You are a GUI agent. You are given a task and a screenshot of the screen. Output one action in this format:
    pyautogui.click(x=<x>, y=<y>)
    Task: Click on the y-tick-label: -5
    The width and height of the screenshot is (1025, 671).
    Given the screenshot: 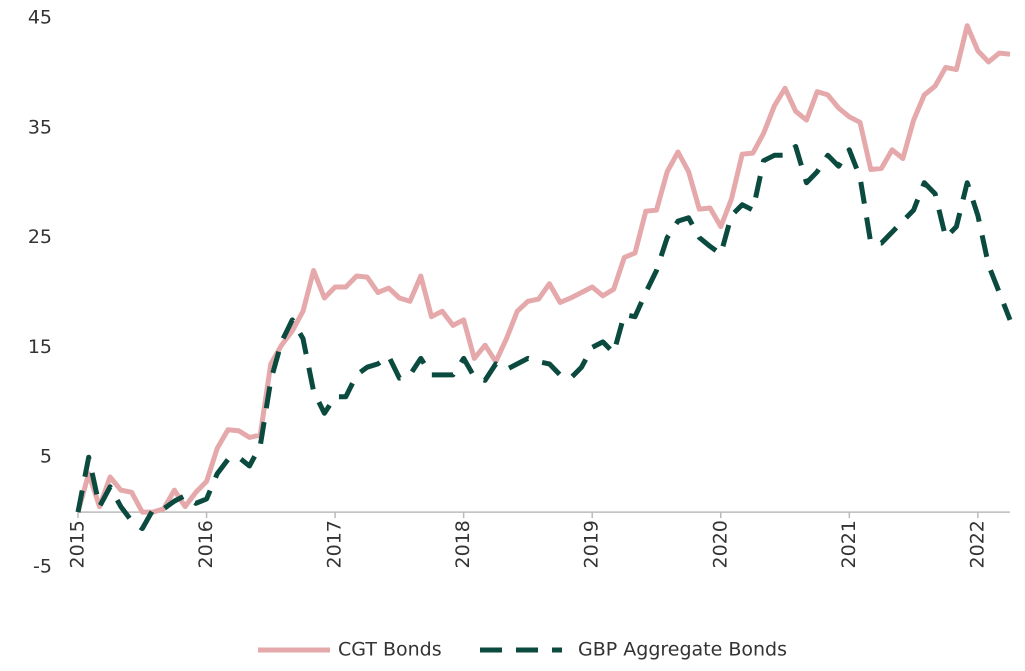 What is the action you would take?
    pyautogui.click(x=42, y=567)
    